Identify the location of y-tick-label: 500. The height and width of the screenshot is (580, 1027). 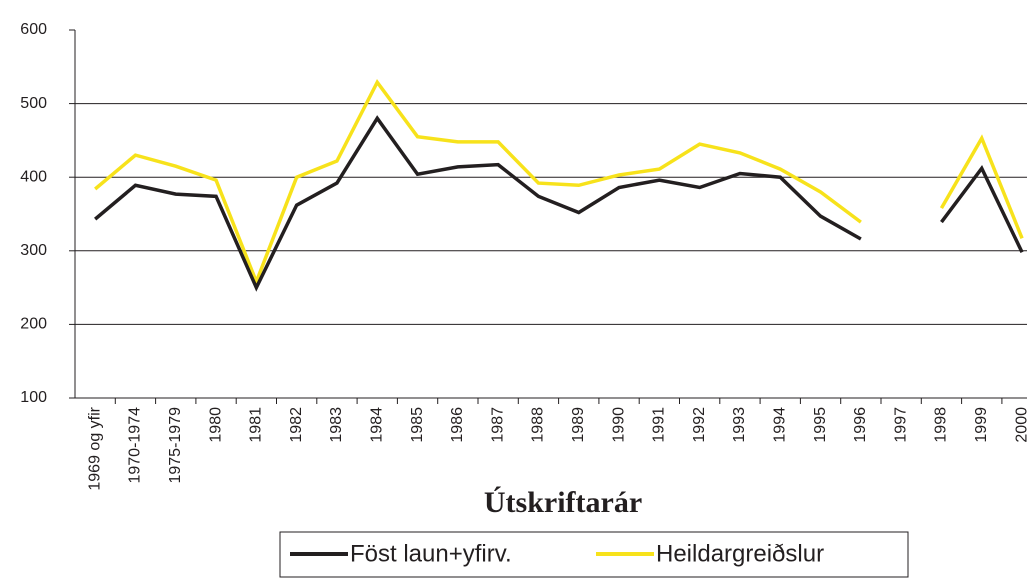
(33, 103).